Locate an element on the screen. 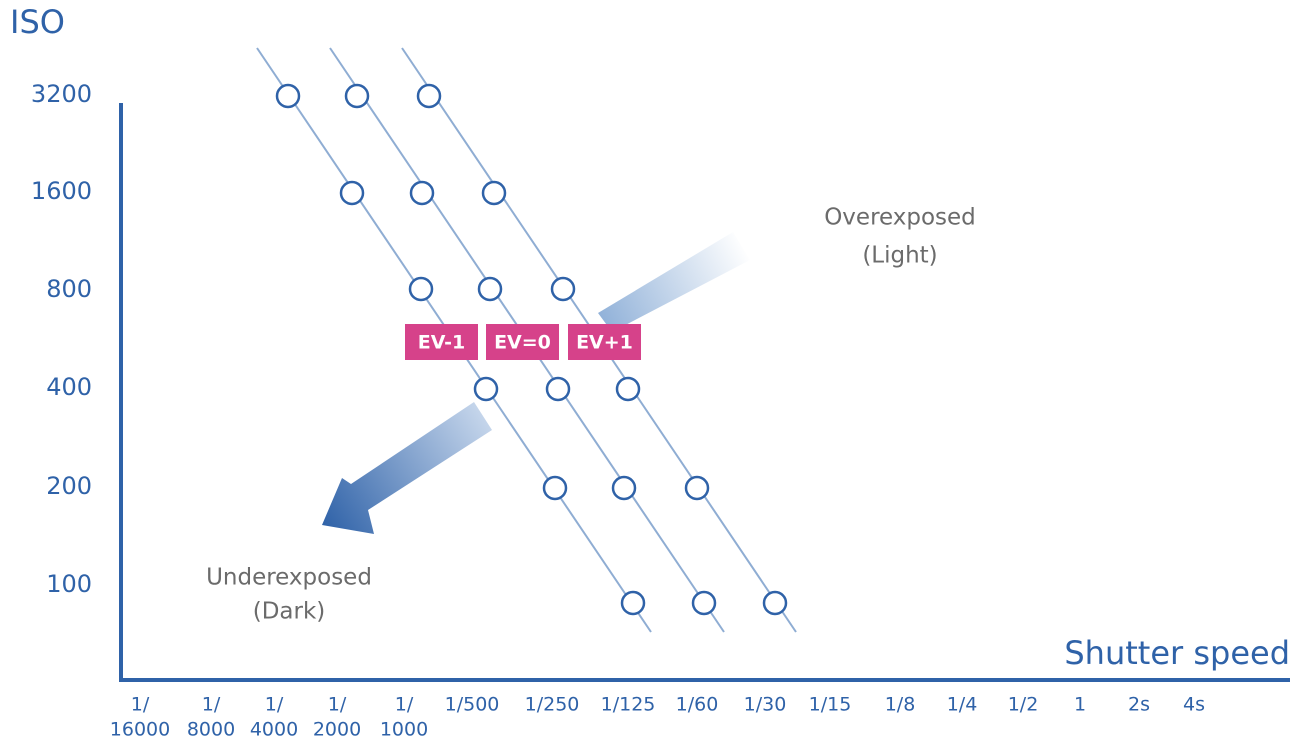  x-label: 1/500 is located at coordinates (472, 705).